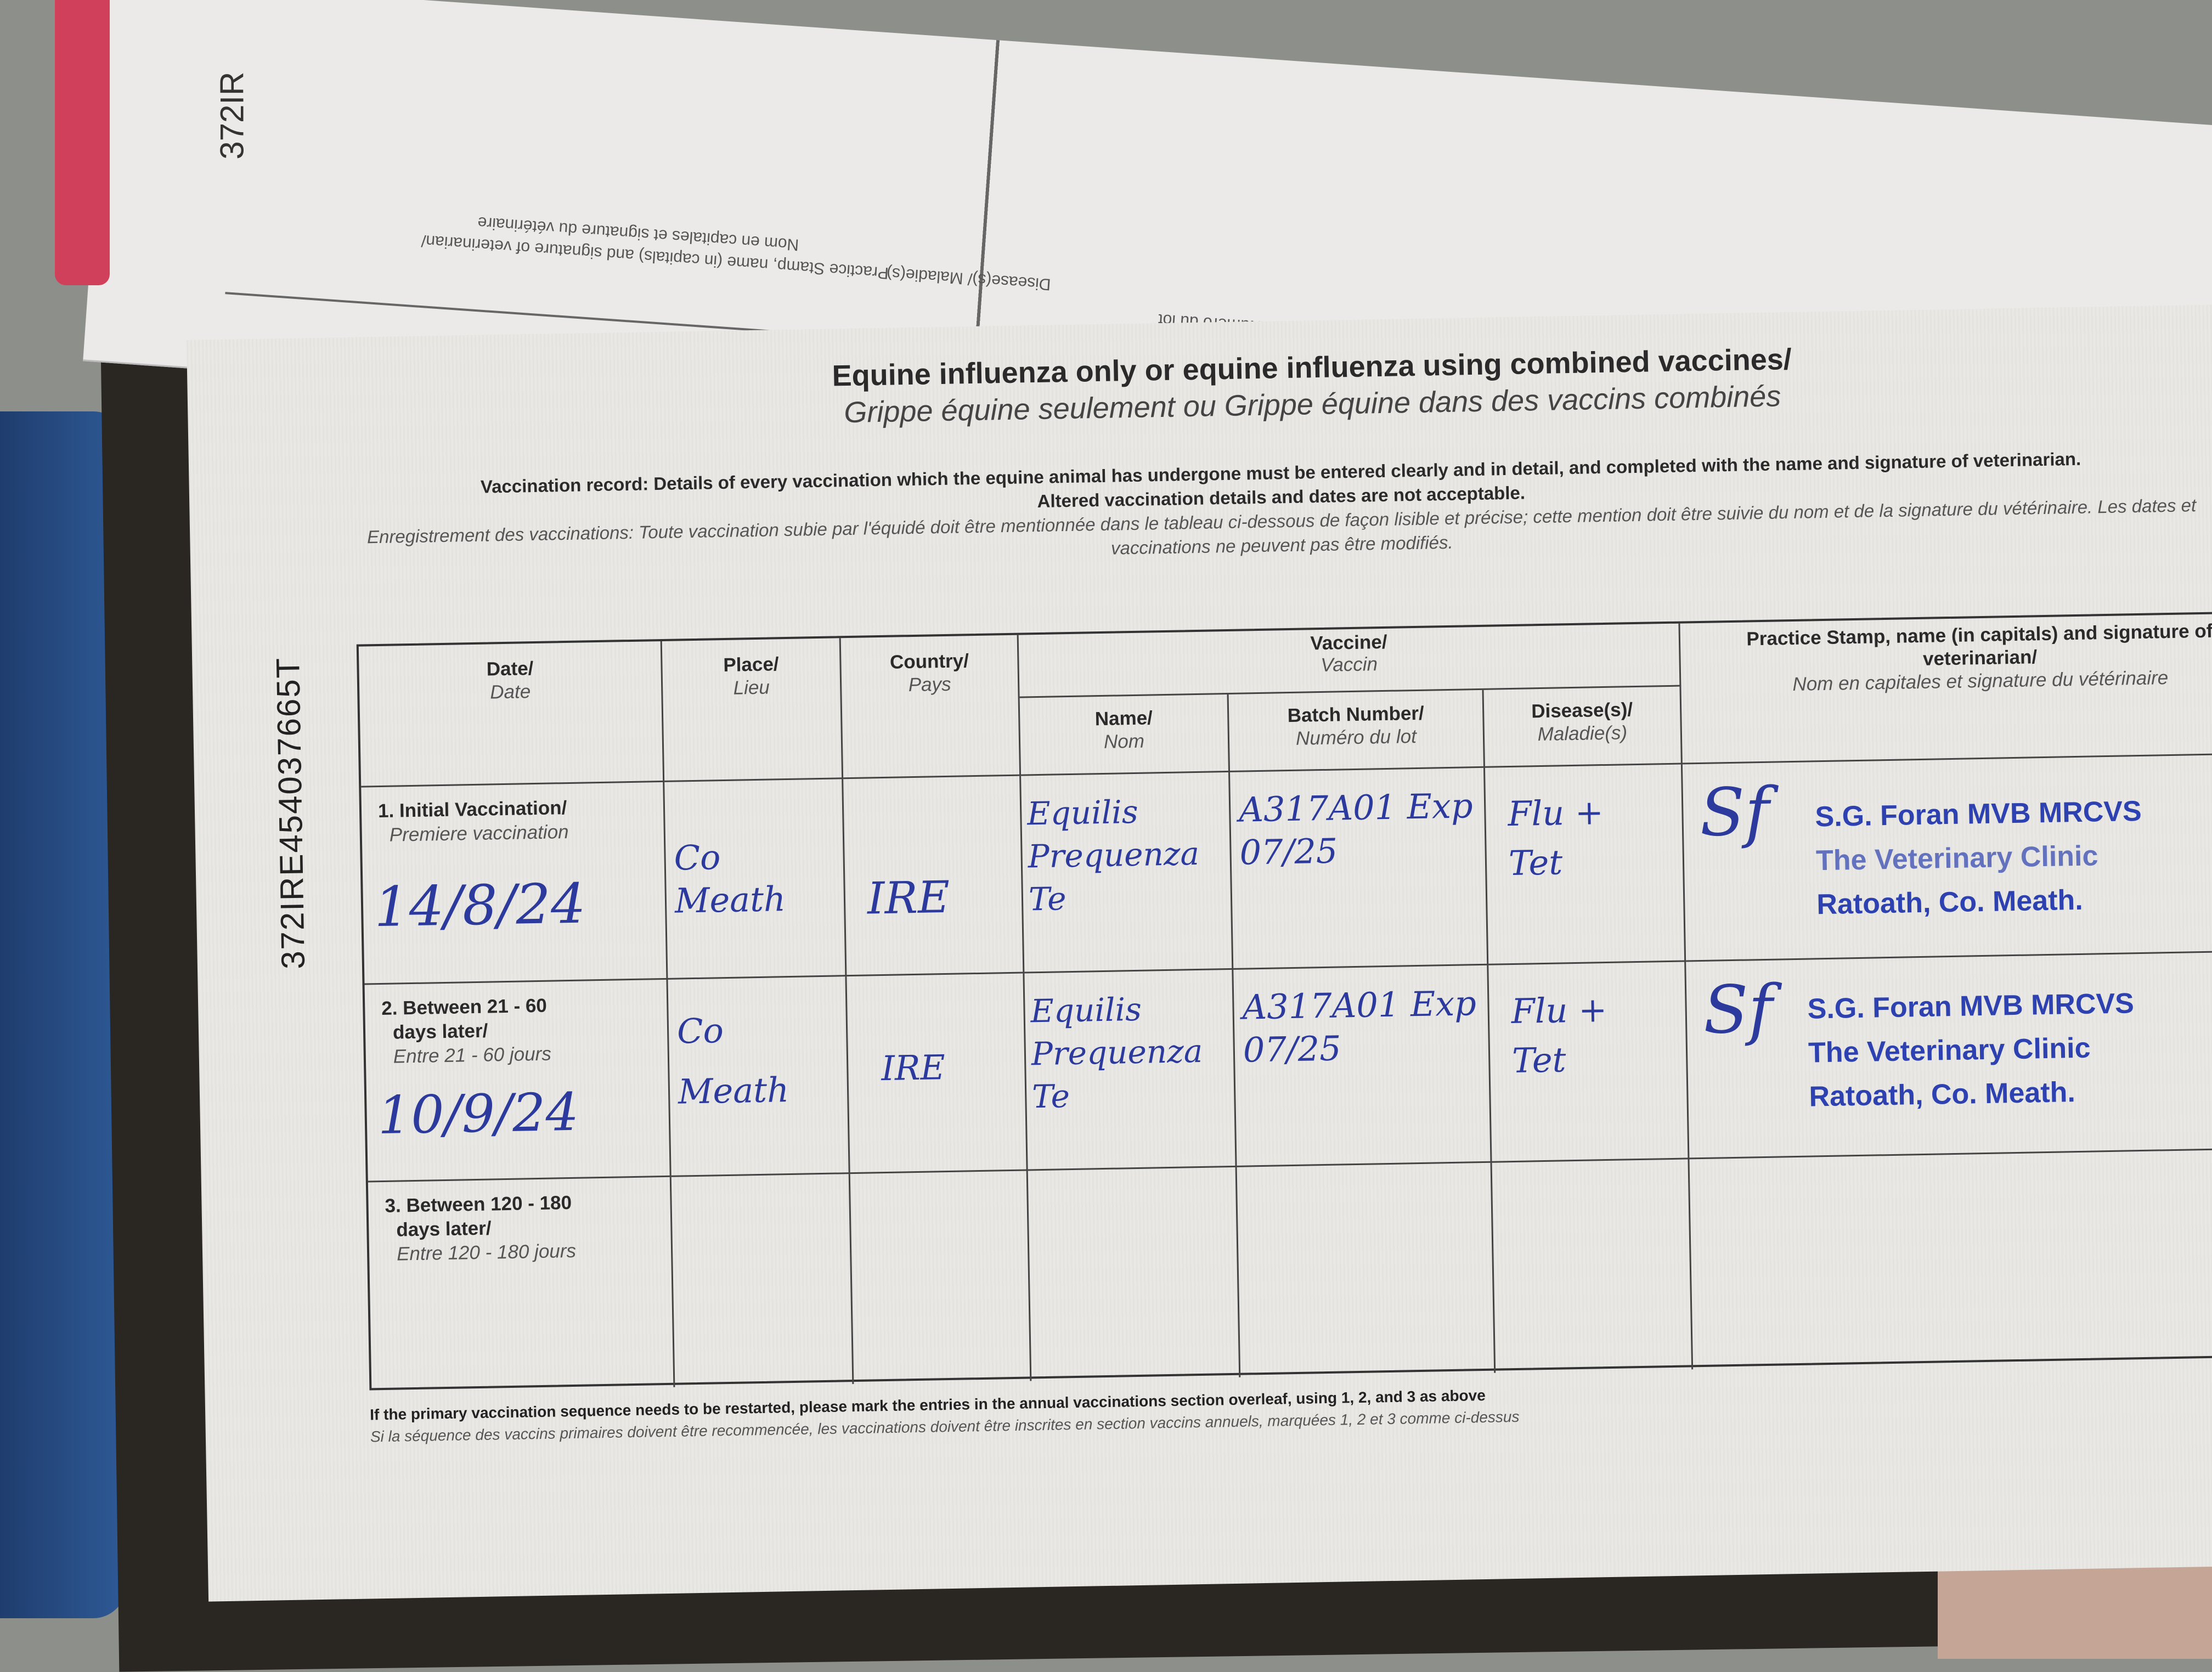 The width and height of the screenshot is (2212, 1672). What do you see at coordinates (1366, 1269) in the screenshot?
I see `batch-cell` at bounding box center [1366, 1269].